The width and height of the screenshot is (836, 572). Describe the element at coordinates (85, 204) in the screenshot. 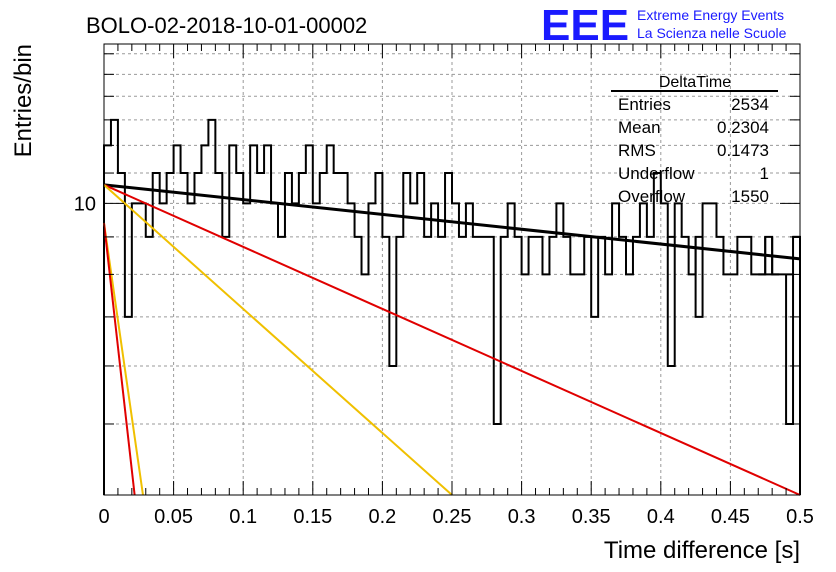

I see `y-tick-label: 10` at that location.